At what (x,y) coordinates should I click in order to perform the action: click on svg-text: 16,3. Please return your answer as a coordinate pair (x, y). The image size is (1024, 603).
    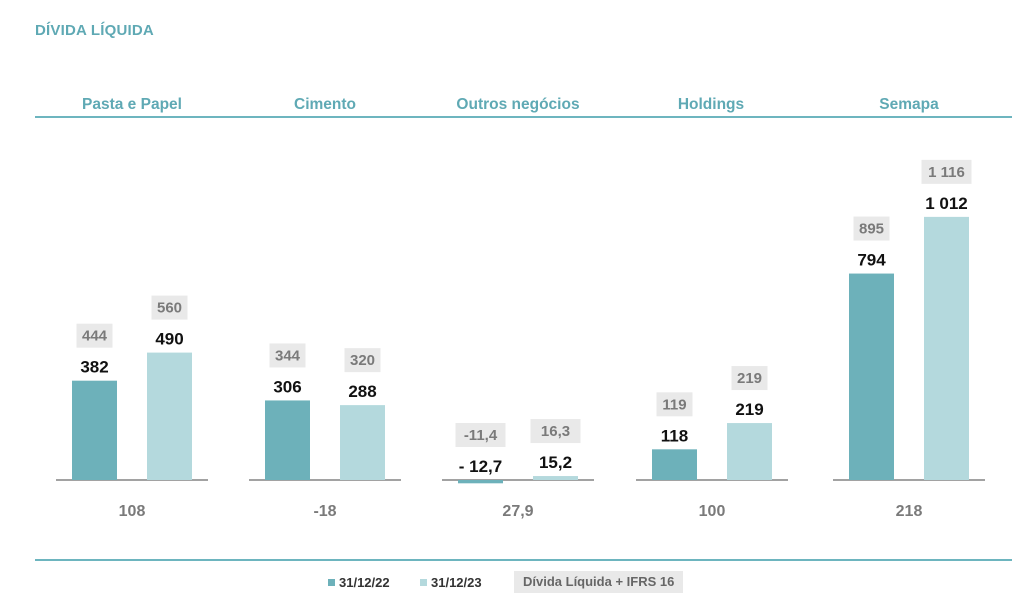
    Looking at the image, I should click on (555, 431).